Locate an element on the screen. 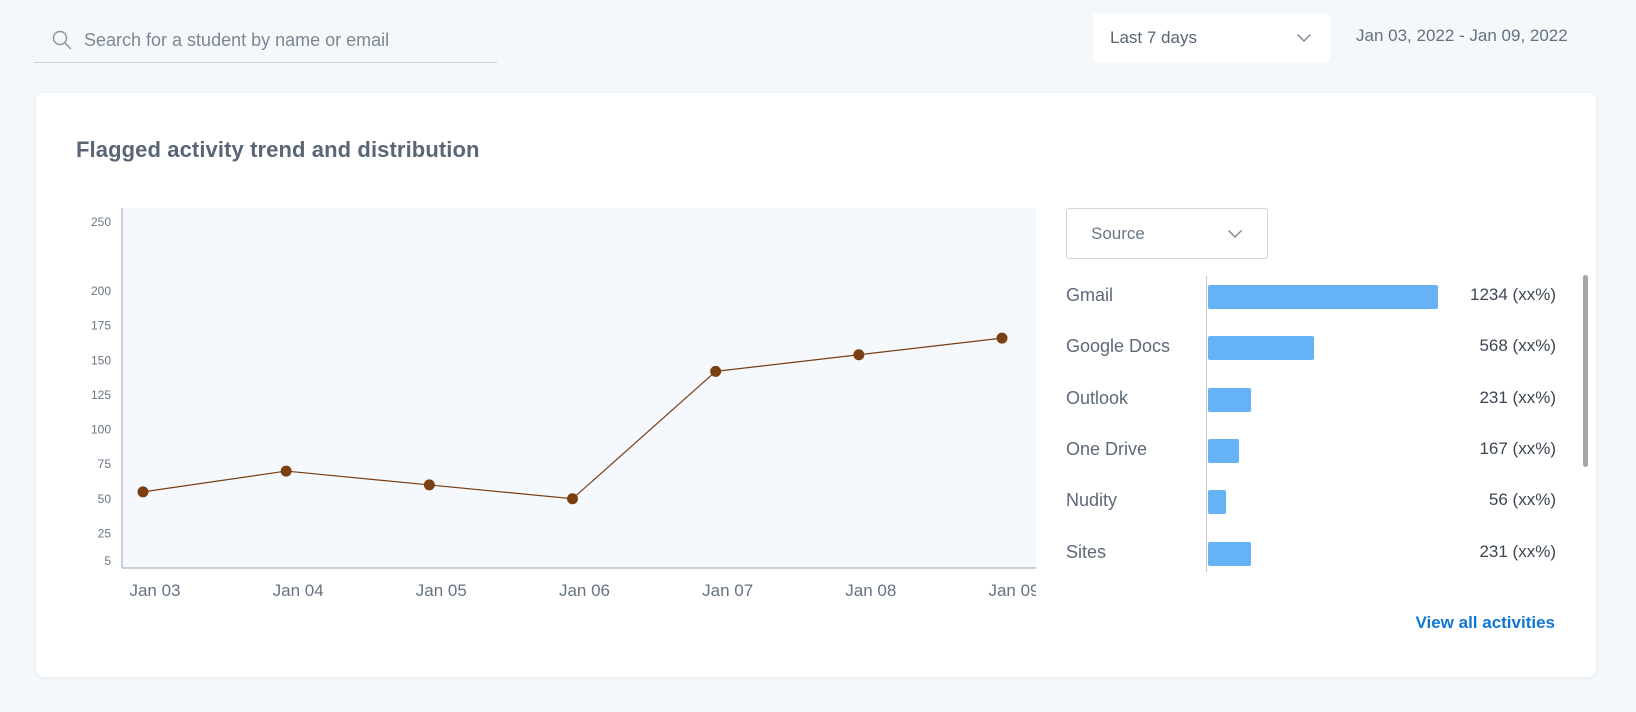 The height and width of the screenshot is (712, 1636). y-tick-label: 175 is located at coordinates (101, 326).